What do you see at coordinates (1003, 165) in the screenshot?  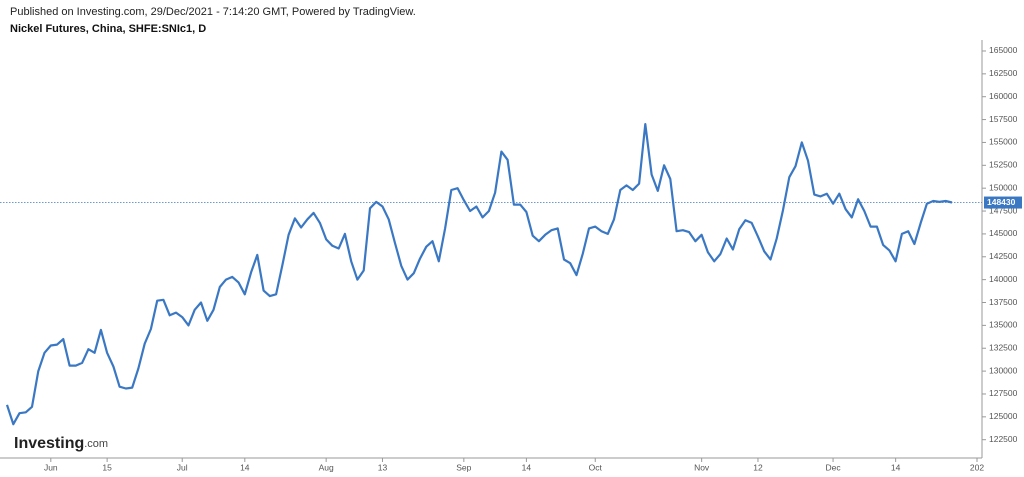 I see `y-tick-label: 152500` at bounding box center [1003, 165].